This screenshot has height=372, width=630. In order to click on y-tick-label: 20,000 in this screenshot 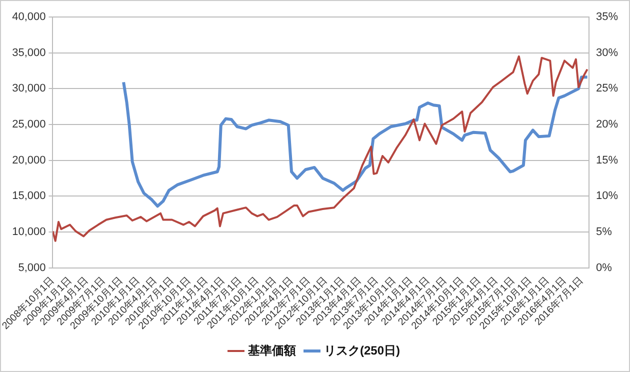, I will do `click(29, 160)`.